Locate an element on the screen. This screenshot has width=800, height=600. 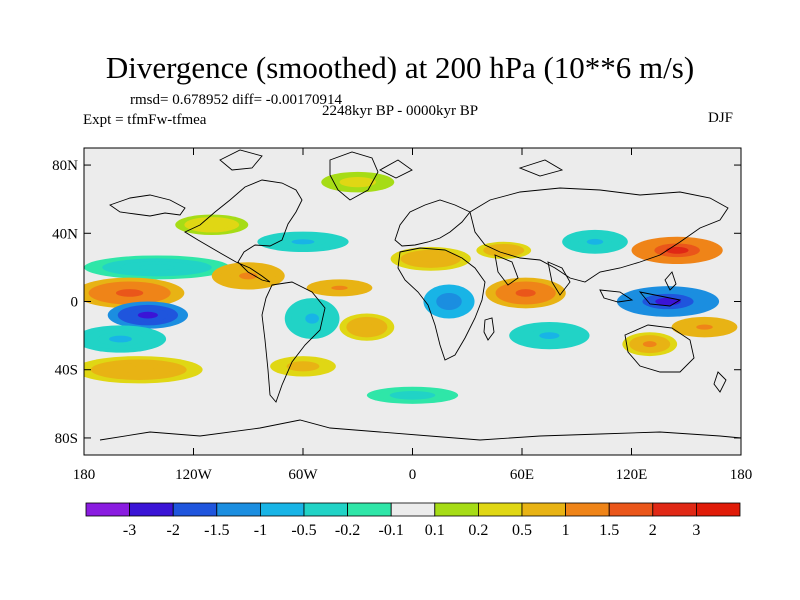
colorbar-label: -2 is located at coordinates (173, 530).